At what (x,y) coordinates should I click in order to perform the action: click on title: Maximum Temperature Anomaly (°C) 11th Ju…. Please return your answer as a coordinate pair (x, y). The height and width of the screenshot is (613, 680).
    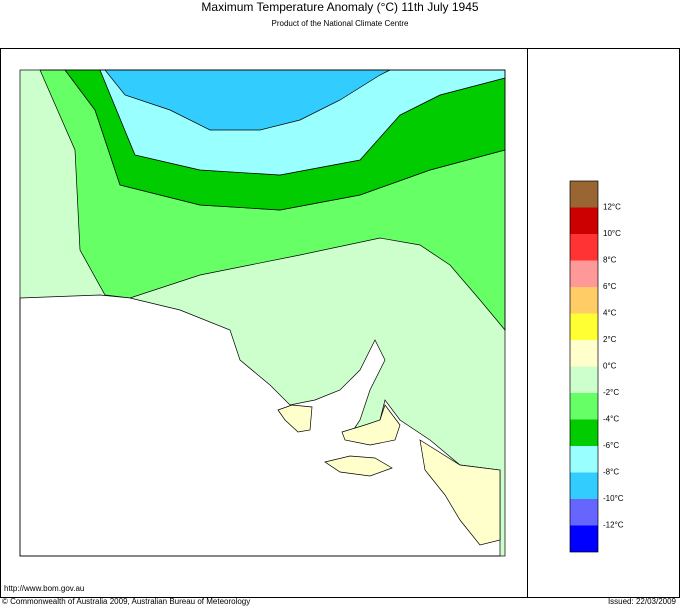
    Looking at the image, I should click on (339, 7).